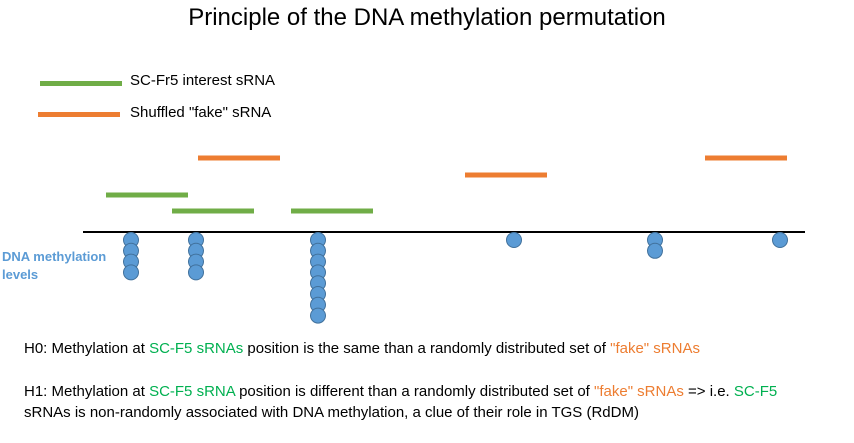 Image resolution: width=854 pixels, height=443 pixels. What do you see at coordinates (81, 83) in the screenshot?
I see `legend-interest-swatch` at bounding box center [81, 83].